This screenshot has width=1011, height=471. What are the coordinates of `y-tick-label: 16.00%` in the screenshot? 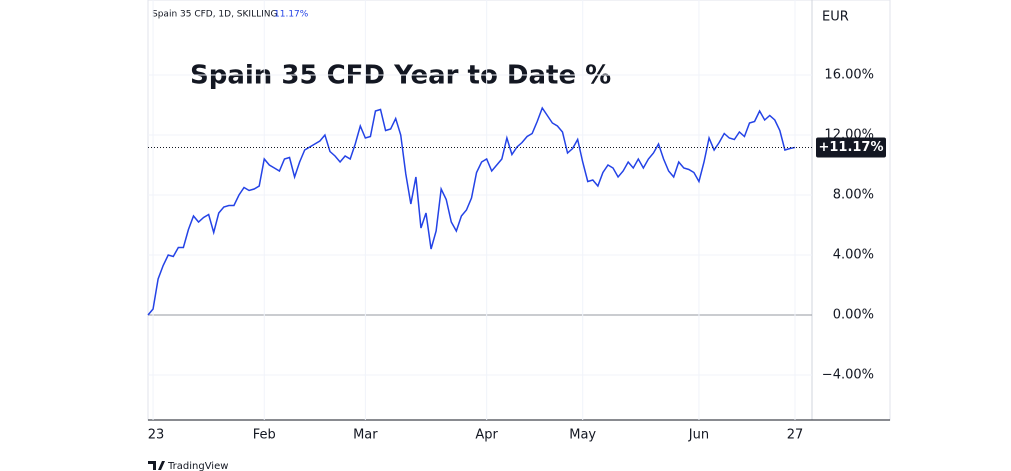 It's located at (849, 75).